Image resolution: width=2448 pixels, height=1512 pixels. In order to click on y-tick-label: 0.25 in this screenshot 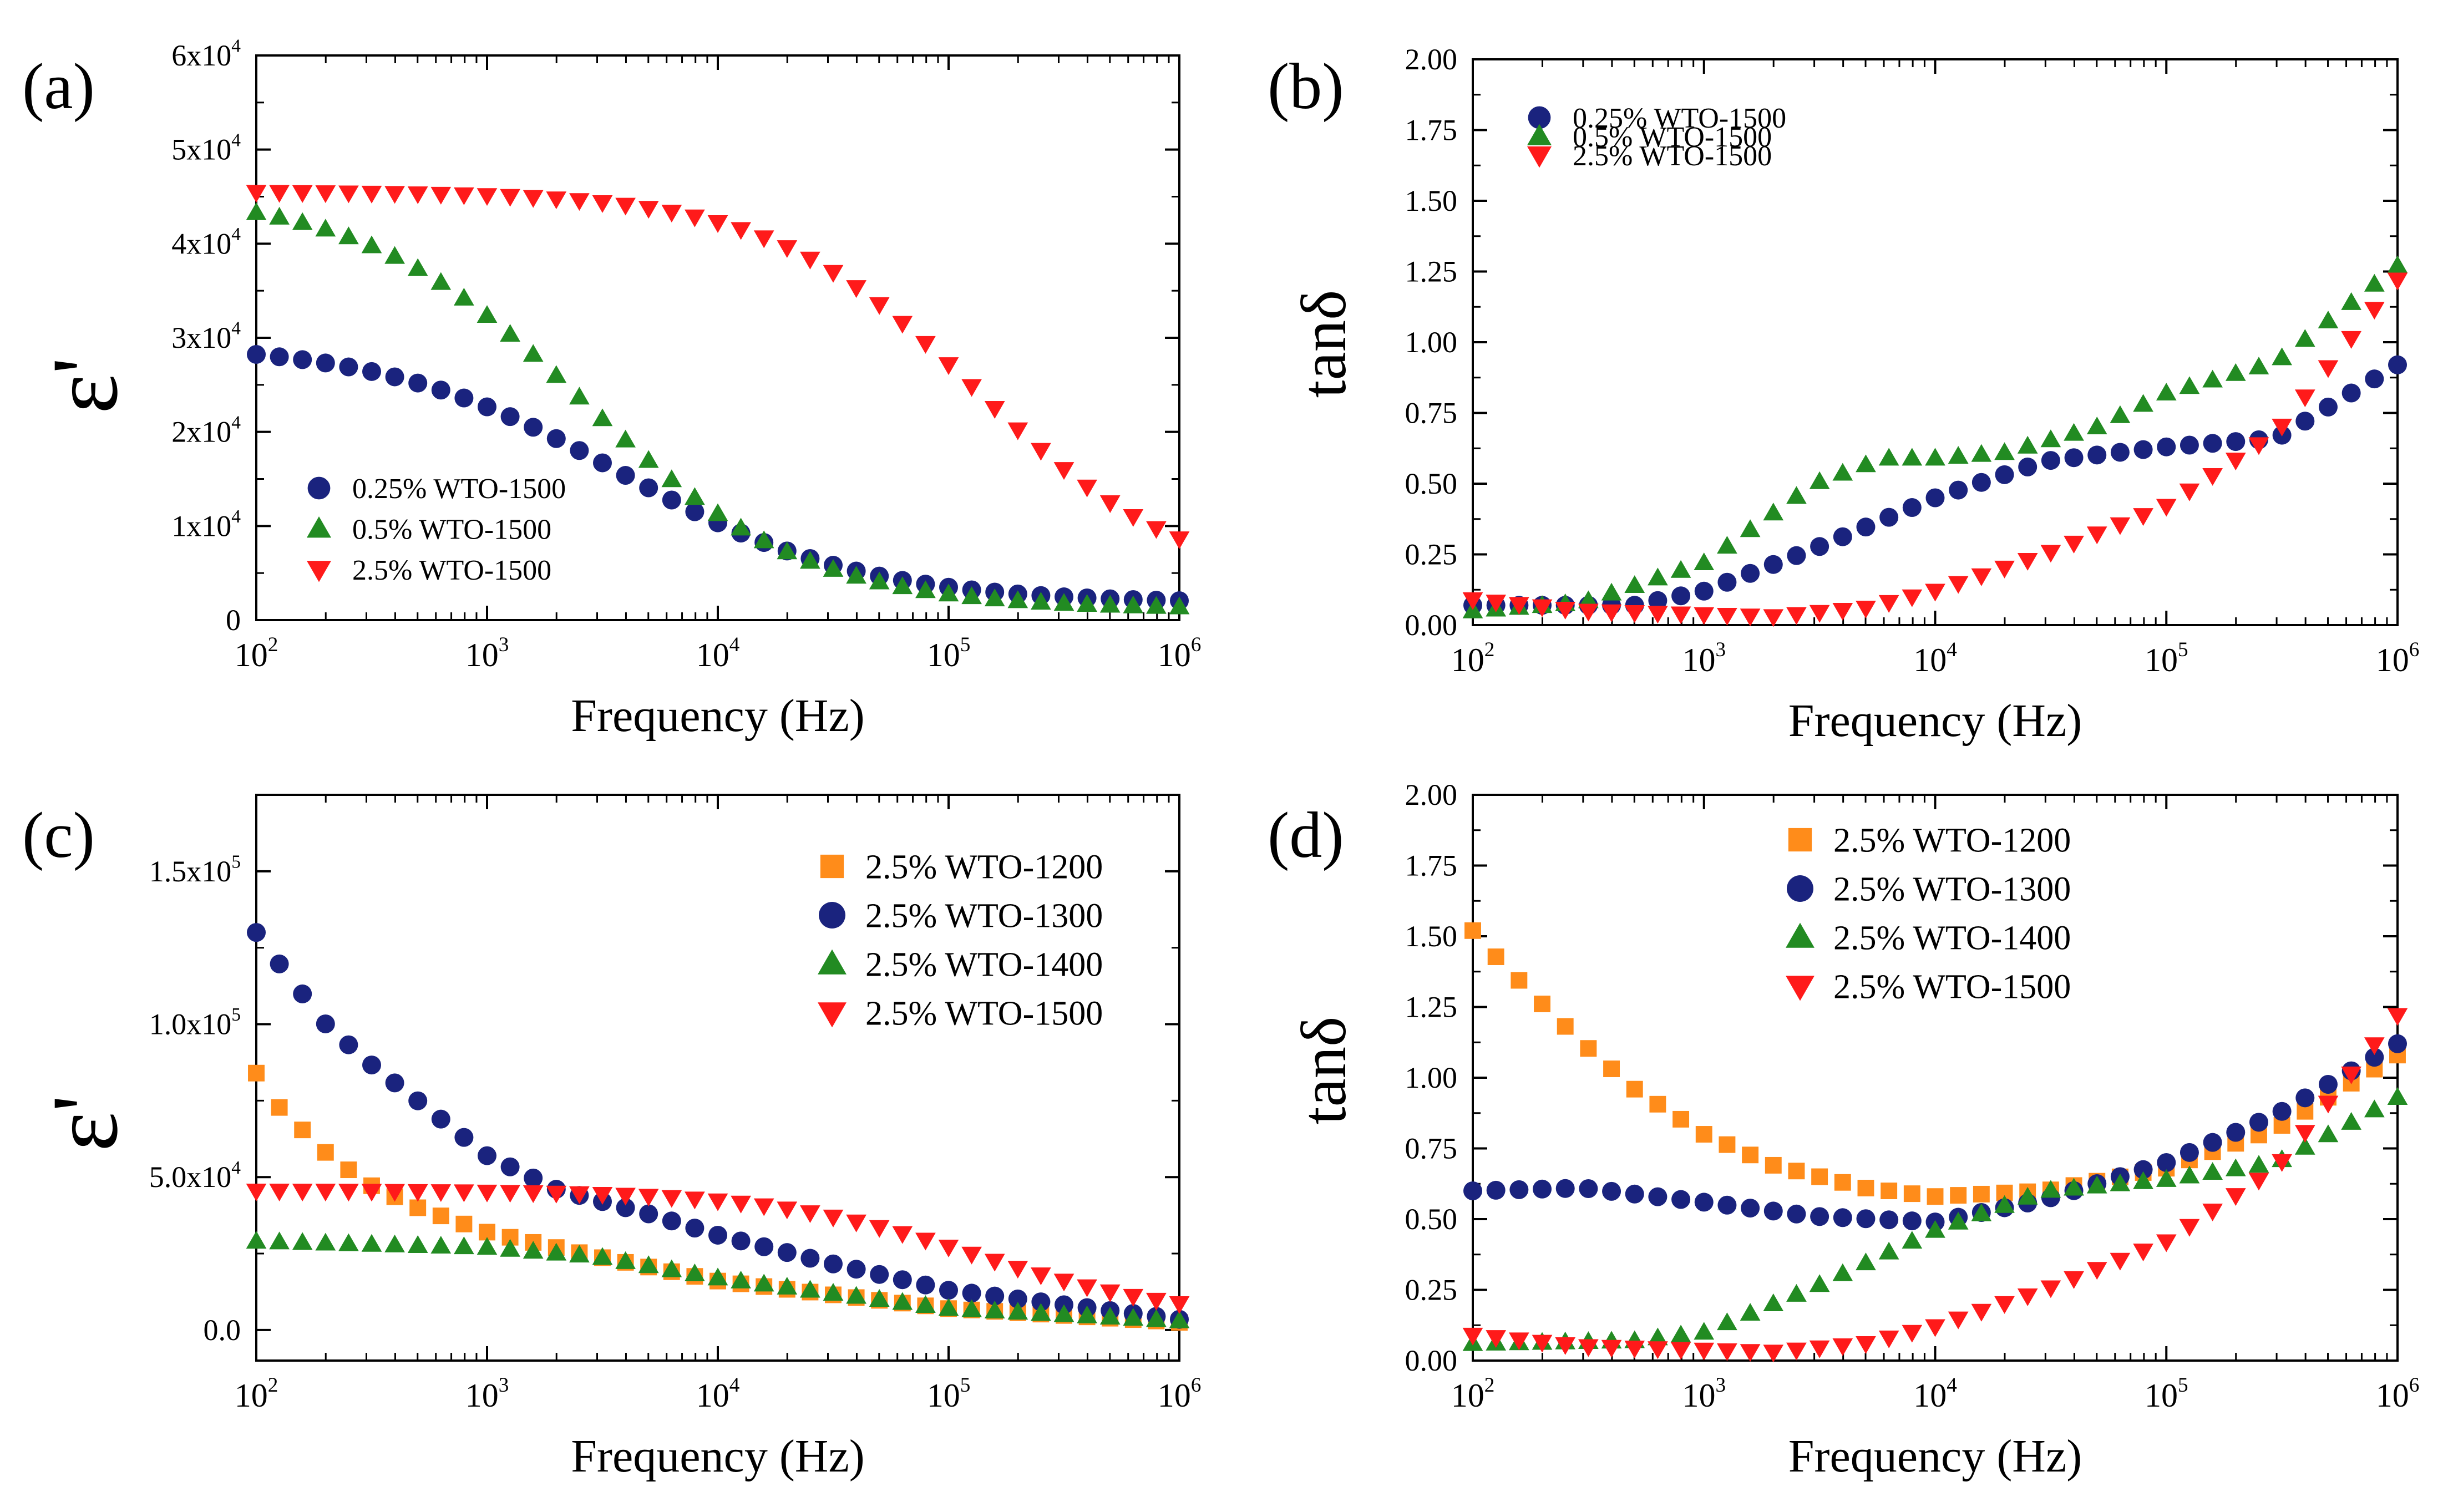, I will do `click(1432, 555)`.